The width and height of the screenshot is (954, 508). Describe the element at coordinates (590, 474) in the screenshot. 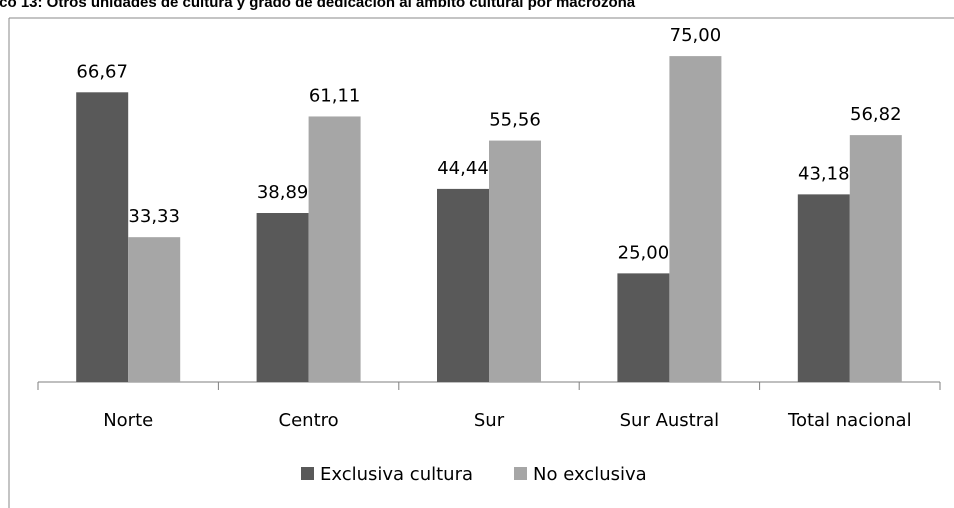

I see `legend-label-no-exclusiva: No exclusiva` at that location.